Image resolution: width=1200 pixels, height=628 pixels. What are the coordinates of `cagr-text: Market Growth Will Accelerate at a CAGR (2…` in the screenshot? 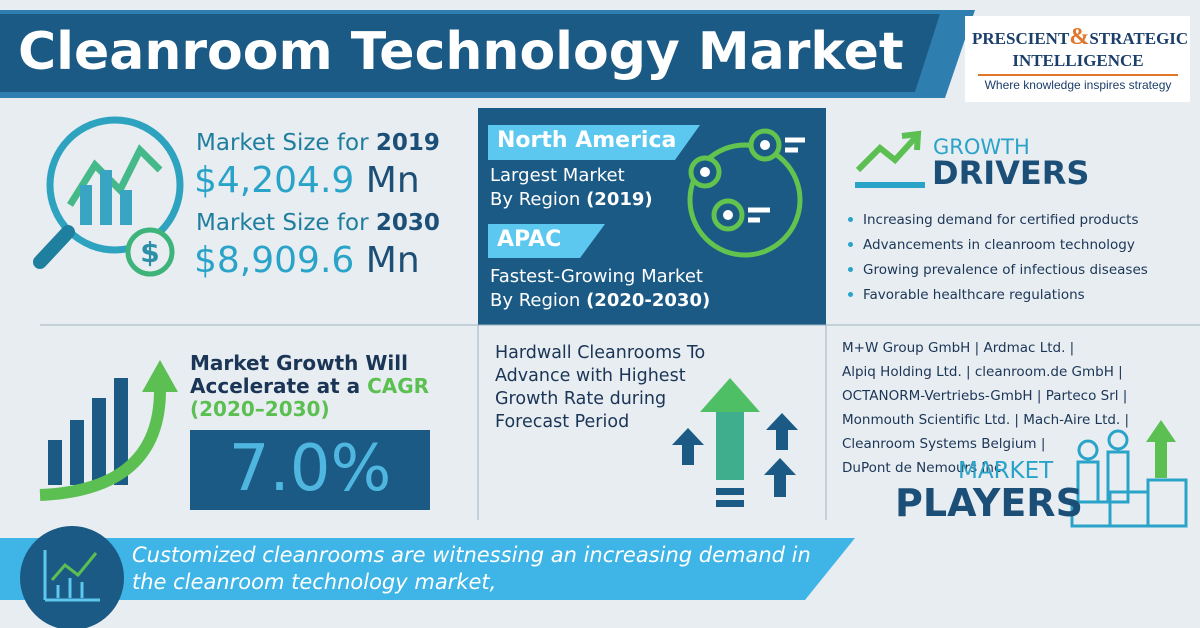 It's located at (309, 386).